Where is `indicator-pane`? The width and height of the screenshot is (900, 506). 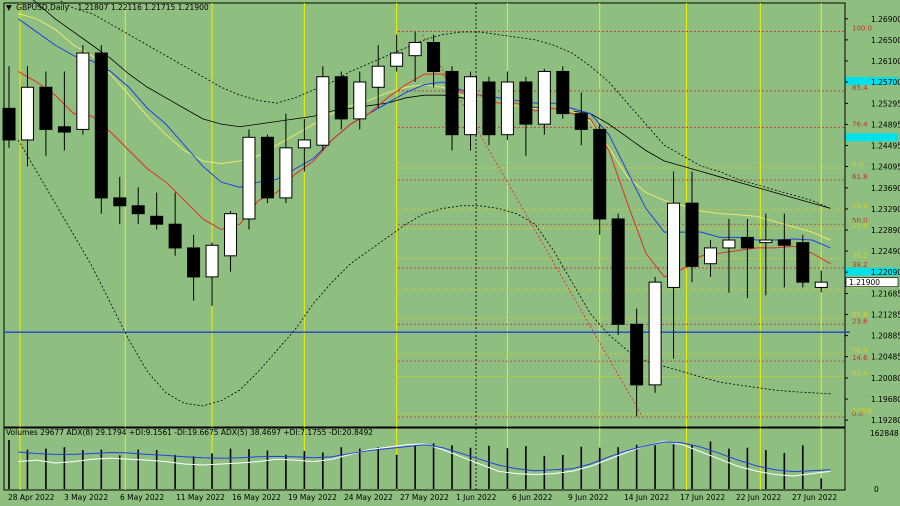 indicator-pane is located at coordinates (424, 459).